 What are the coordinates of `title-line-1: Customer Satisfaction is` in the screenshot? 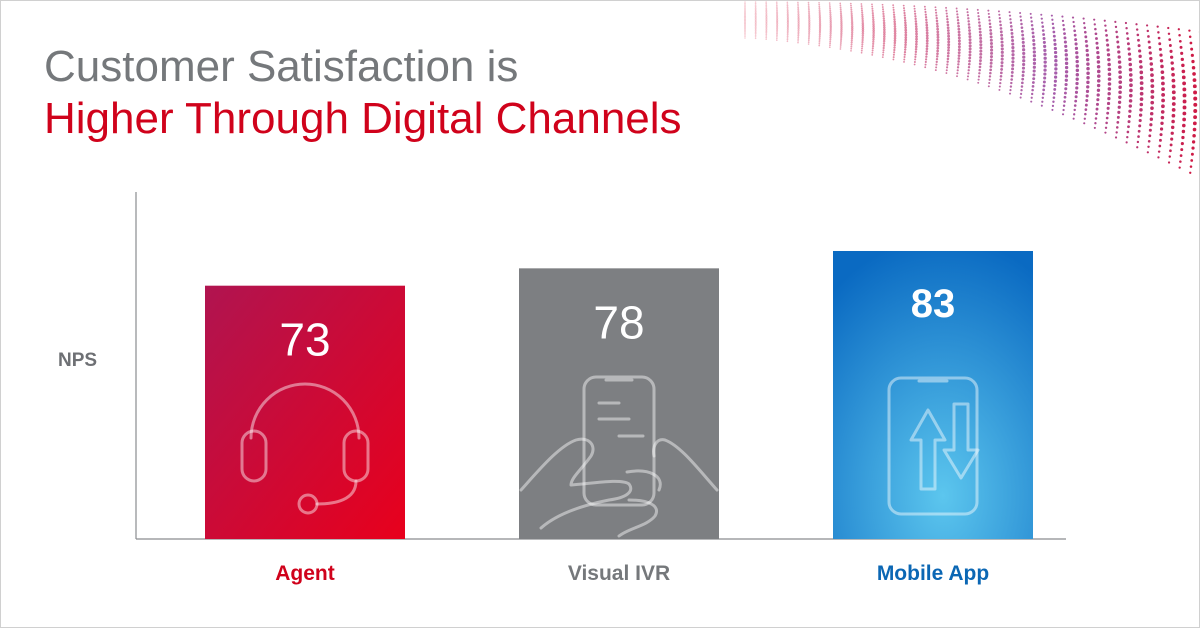 It's located at (281, 66).